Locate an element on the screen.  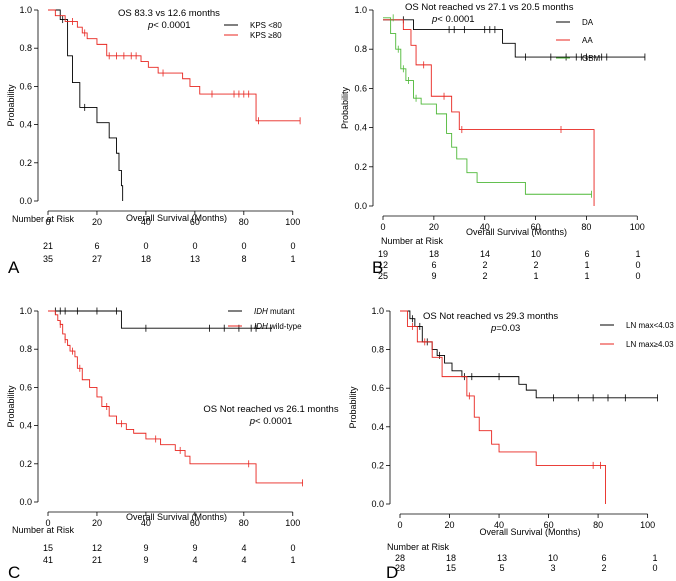
os-annotation: OS Not reached vs 27.1 vs 20.5 months is located at coordinates (489, 7).